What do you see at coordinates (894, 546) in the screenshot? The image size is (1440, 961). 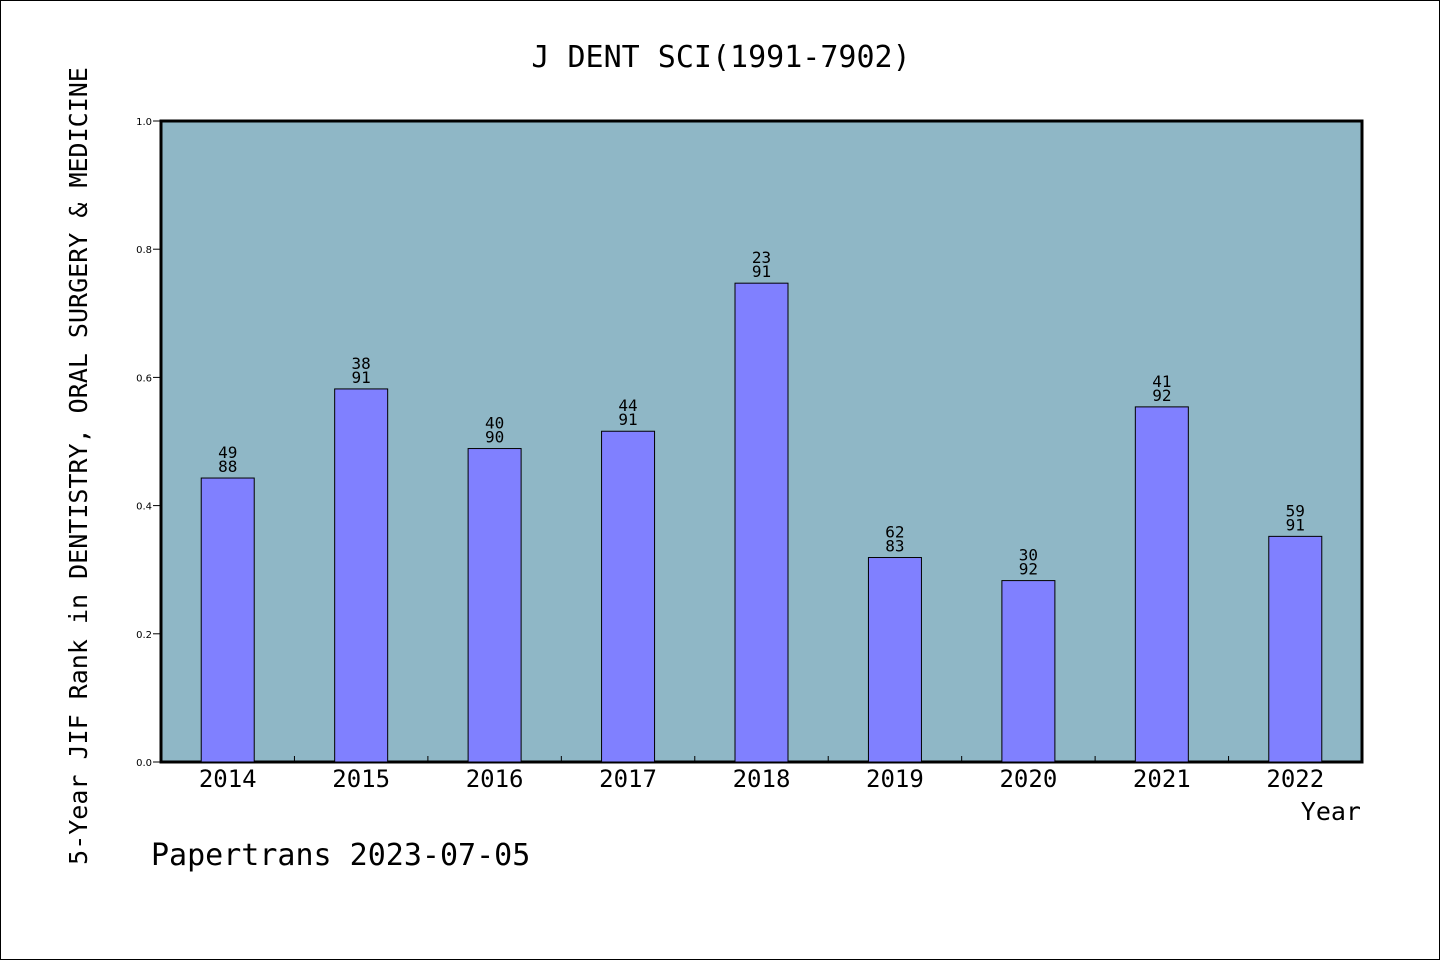 I see `bar-total-label: 83` at bounding box center [894, 546].